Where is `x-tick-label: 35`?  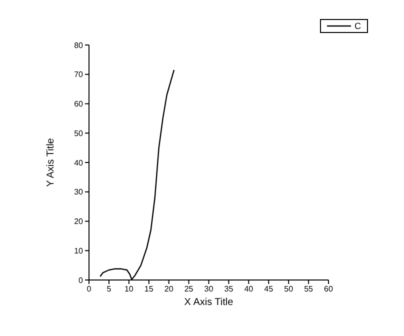 x-tick-label: 35 is located at coordinates (229, 289).